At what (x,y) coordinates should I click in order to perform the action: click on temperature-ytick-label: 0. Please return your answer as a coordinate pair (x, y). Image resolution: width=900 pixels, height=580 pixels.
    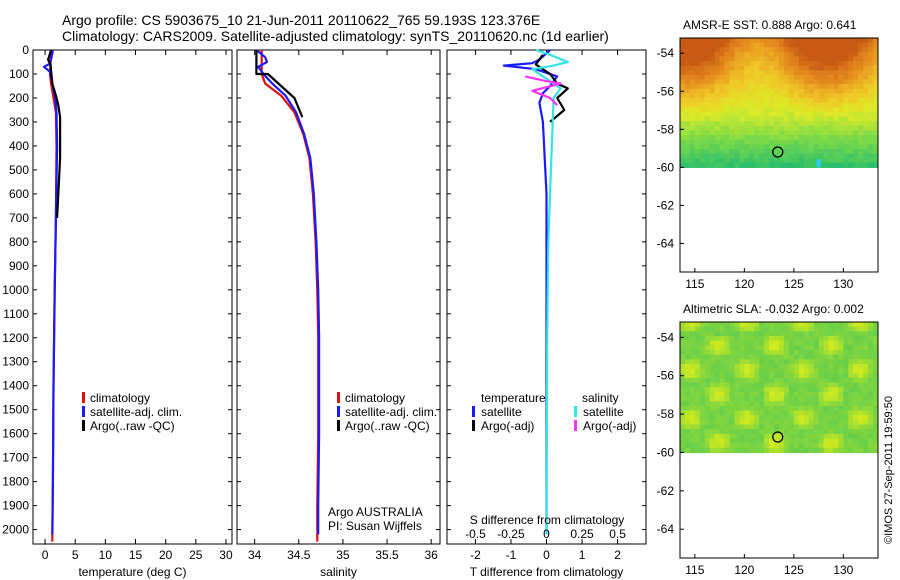
    Looking at the image, I should click on (25, 50).